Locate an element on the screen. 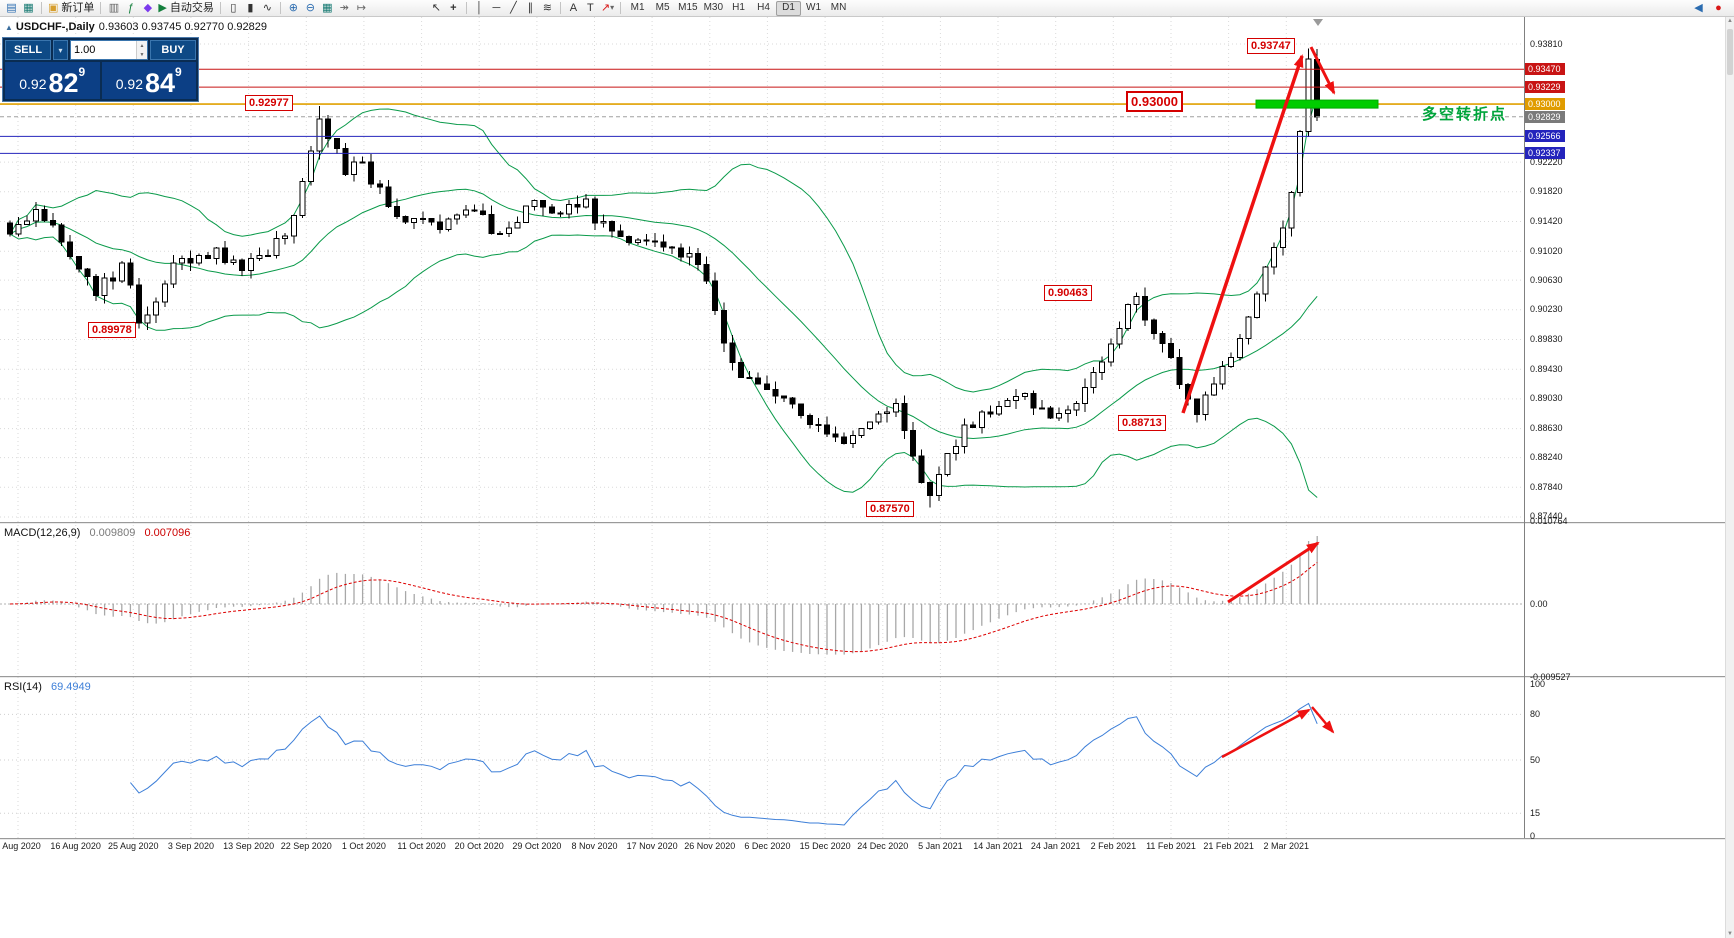 Image resolution: width=1734 pixels, height=938 pixels. metaeditor-button: ◆ is located at coordinates (147, 8).